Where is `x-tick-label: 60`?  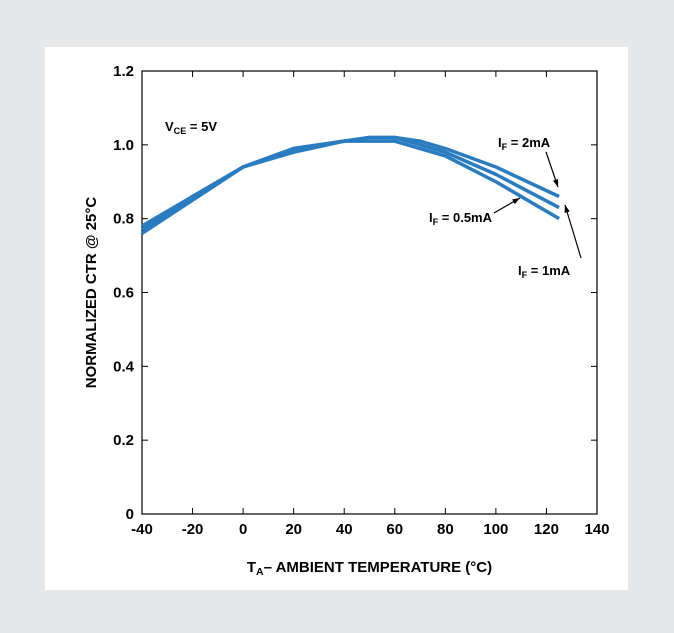
x-tick-label: 60 is located at coordinates (394, 529).